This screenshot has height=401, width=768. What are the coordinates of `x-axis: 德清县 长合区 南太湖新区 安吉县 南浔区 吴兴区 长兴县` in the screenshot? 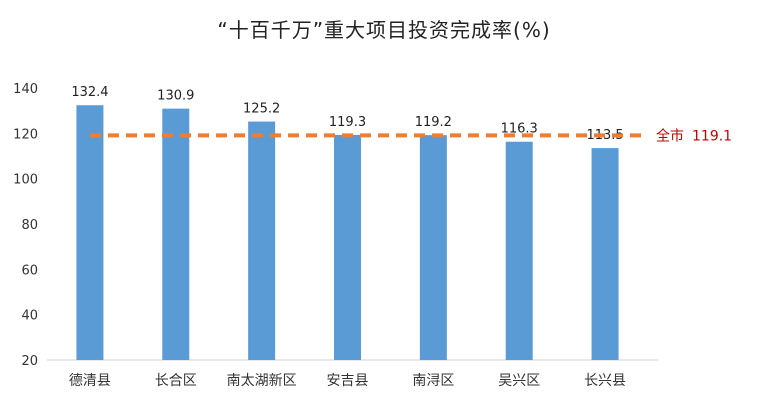 It's located at (352, 374).